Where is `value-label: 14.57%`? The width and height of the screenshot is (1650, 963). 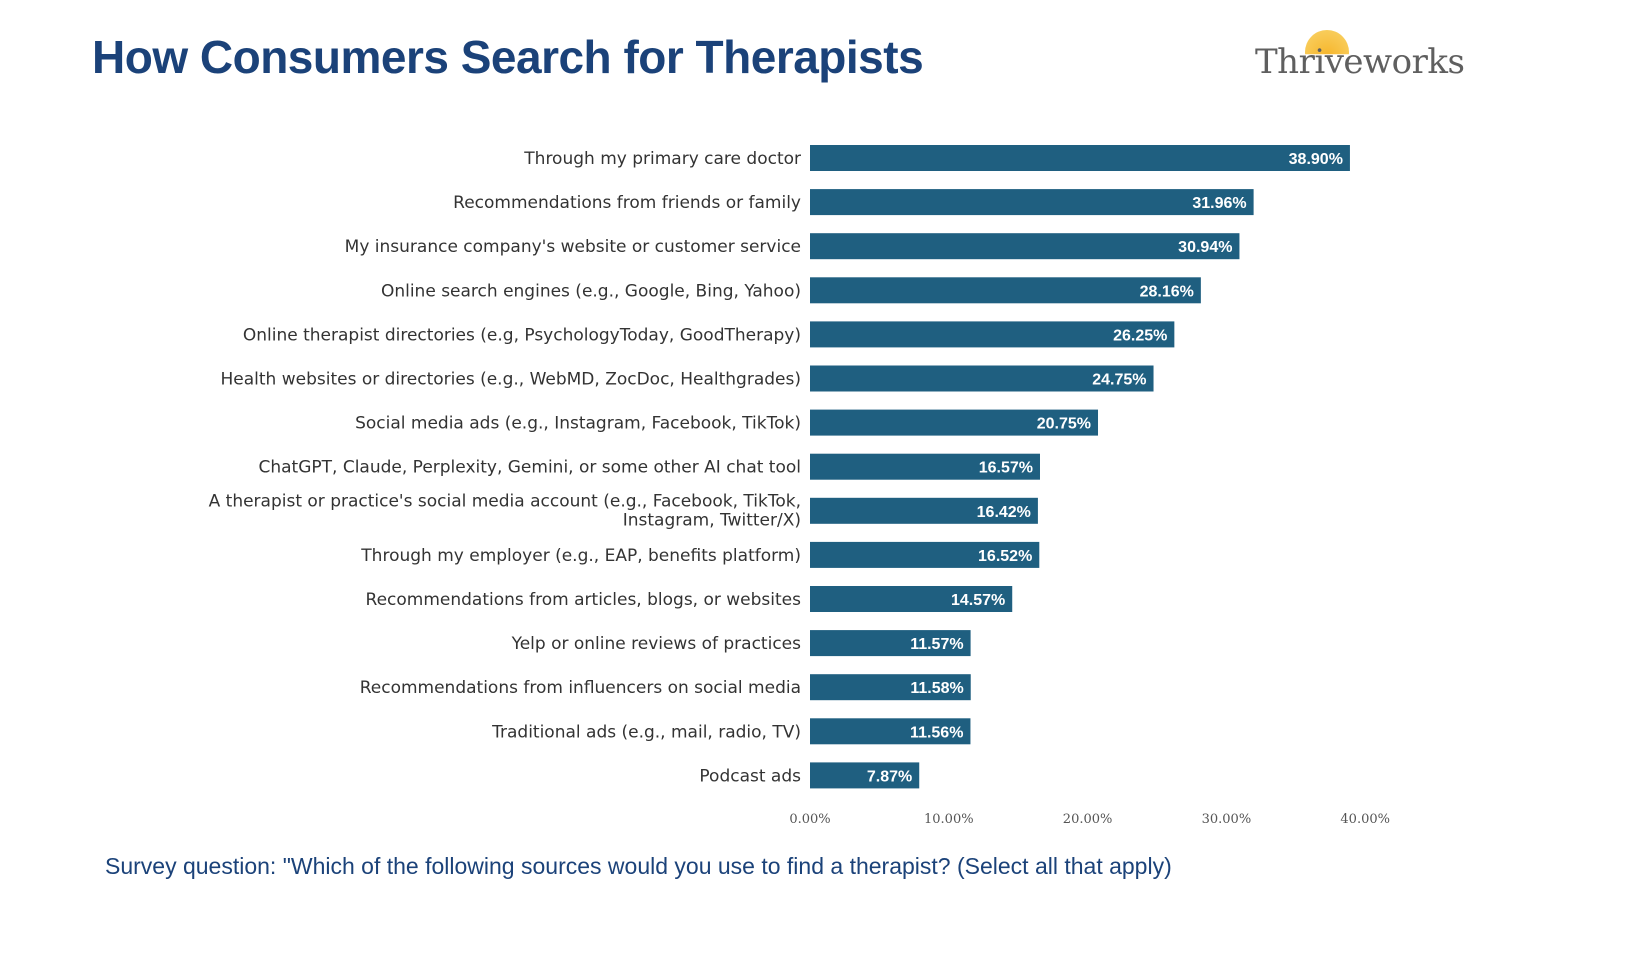
value-label: 14.57% is located at coordinates (978, 600).